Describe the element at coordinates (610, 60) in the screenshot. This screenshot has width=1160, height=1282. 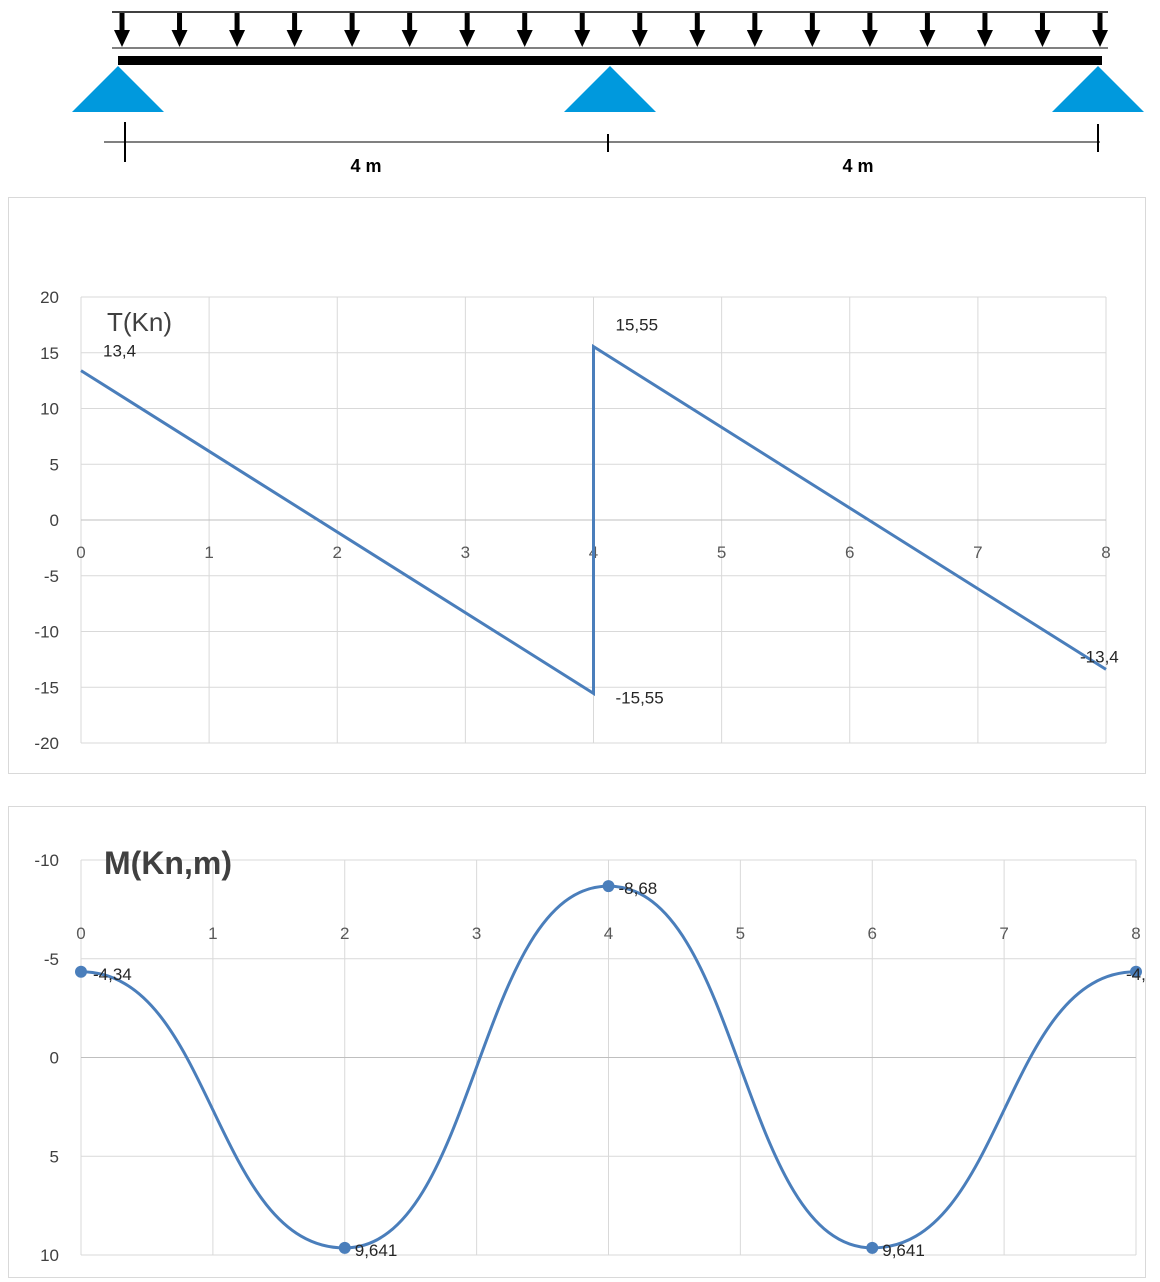
I see `beam-member` at that location.